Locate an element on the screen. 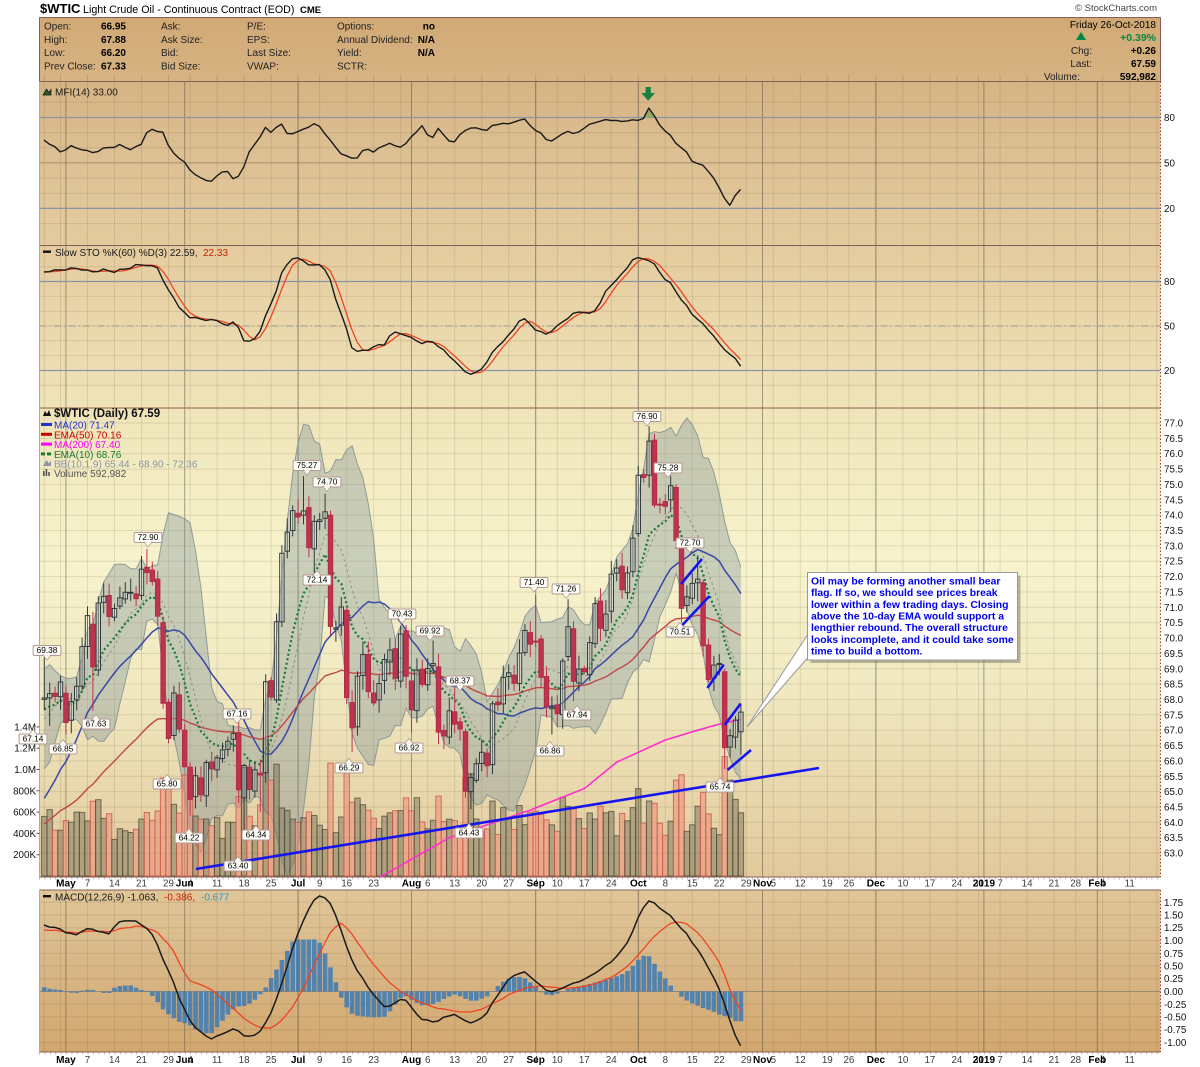 The image size is (1200, 1067). svg-text: 67.5 is located at coordinates (1174, 715).